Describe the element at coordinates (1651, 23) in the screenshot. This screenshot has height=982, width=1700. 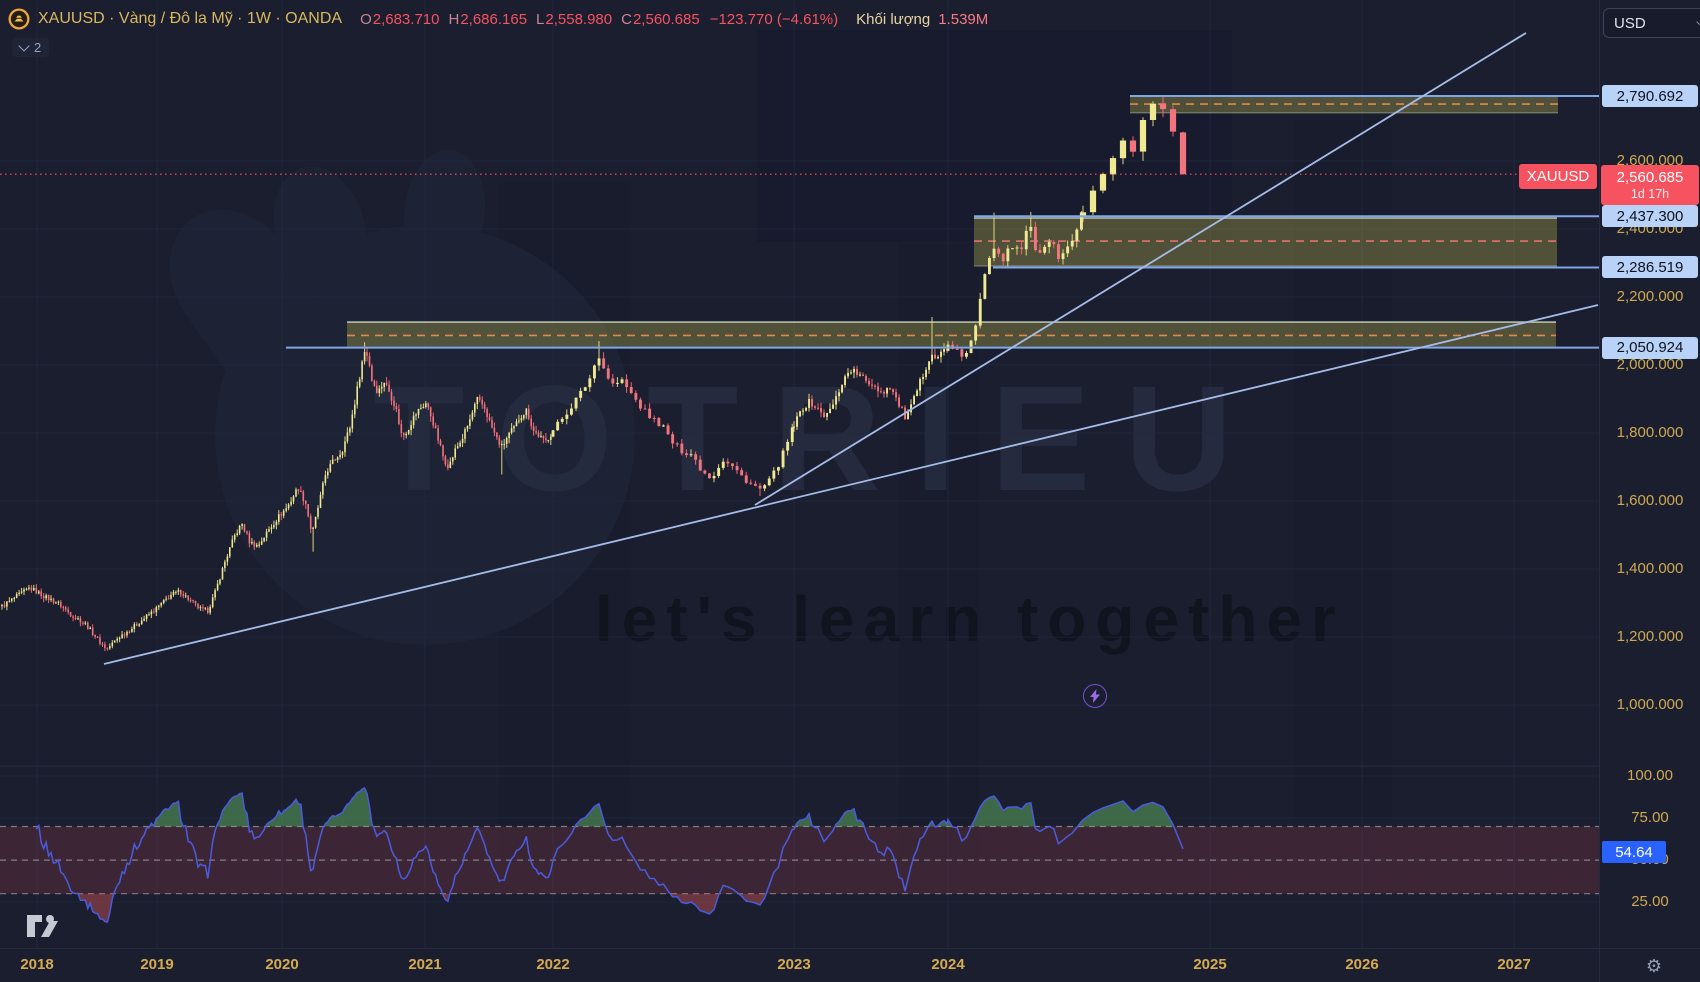
I see `currency-selector: USD` at that location.